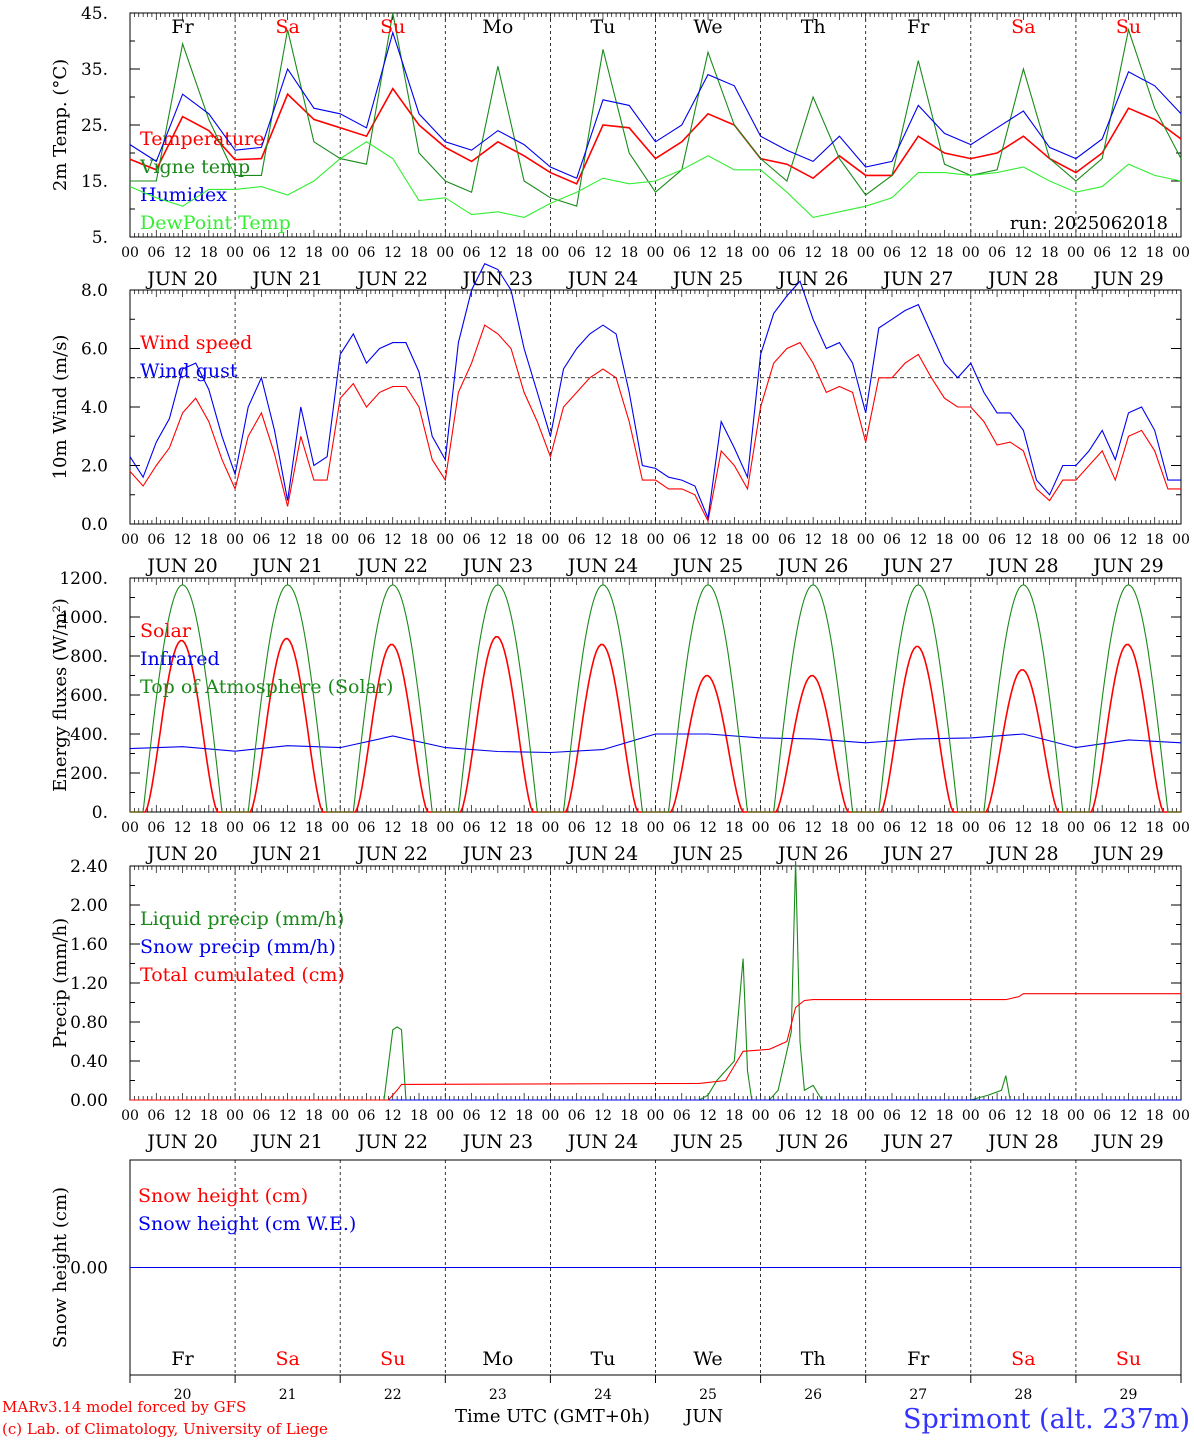 The height and width of the screenshot is (1440, 1194). What do you see at coordinates (1129, 1395) in the screenshot?
I see `date-number-label: 29` at bounding box center [1129, 1395].